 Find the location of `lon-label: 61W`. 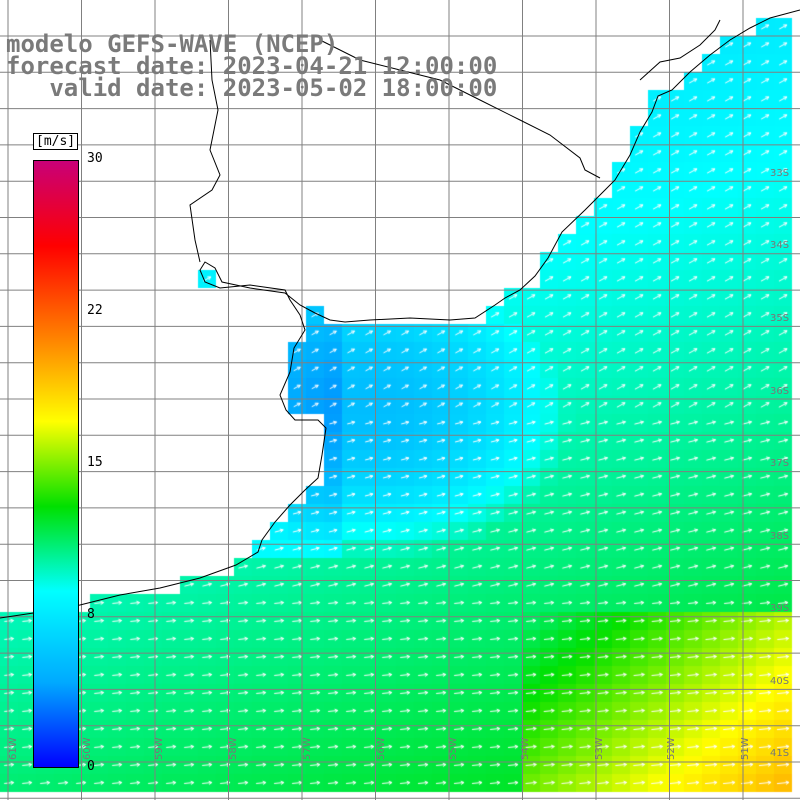

lon-label: 61W is located at coordinates (13, 748).